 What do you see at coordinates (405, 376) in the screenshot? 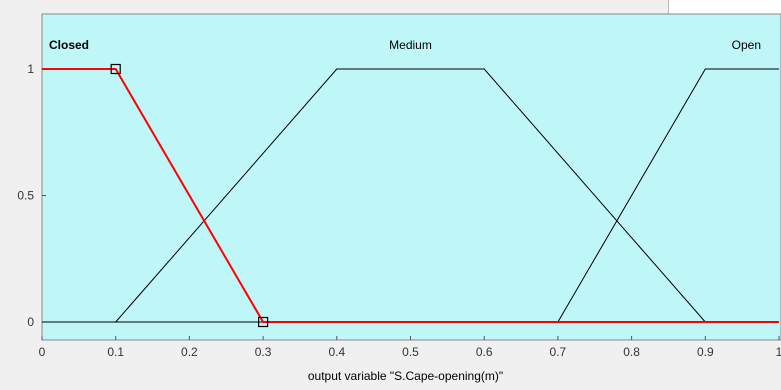
I see `x-axis-label: output variable "S.Cape-opening(m)"` at bounding box center [405, 376].